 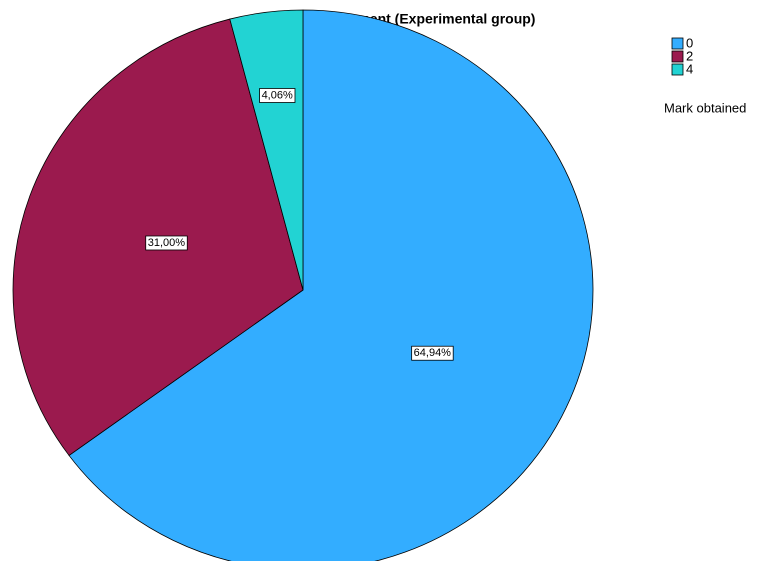 What do you see at coordinates (689, 55) in the screenshot?
I see `legend-label: 2` at bounding box center [689, 55].